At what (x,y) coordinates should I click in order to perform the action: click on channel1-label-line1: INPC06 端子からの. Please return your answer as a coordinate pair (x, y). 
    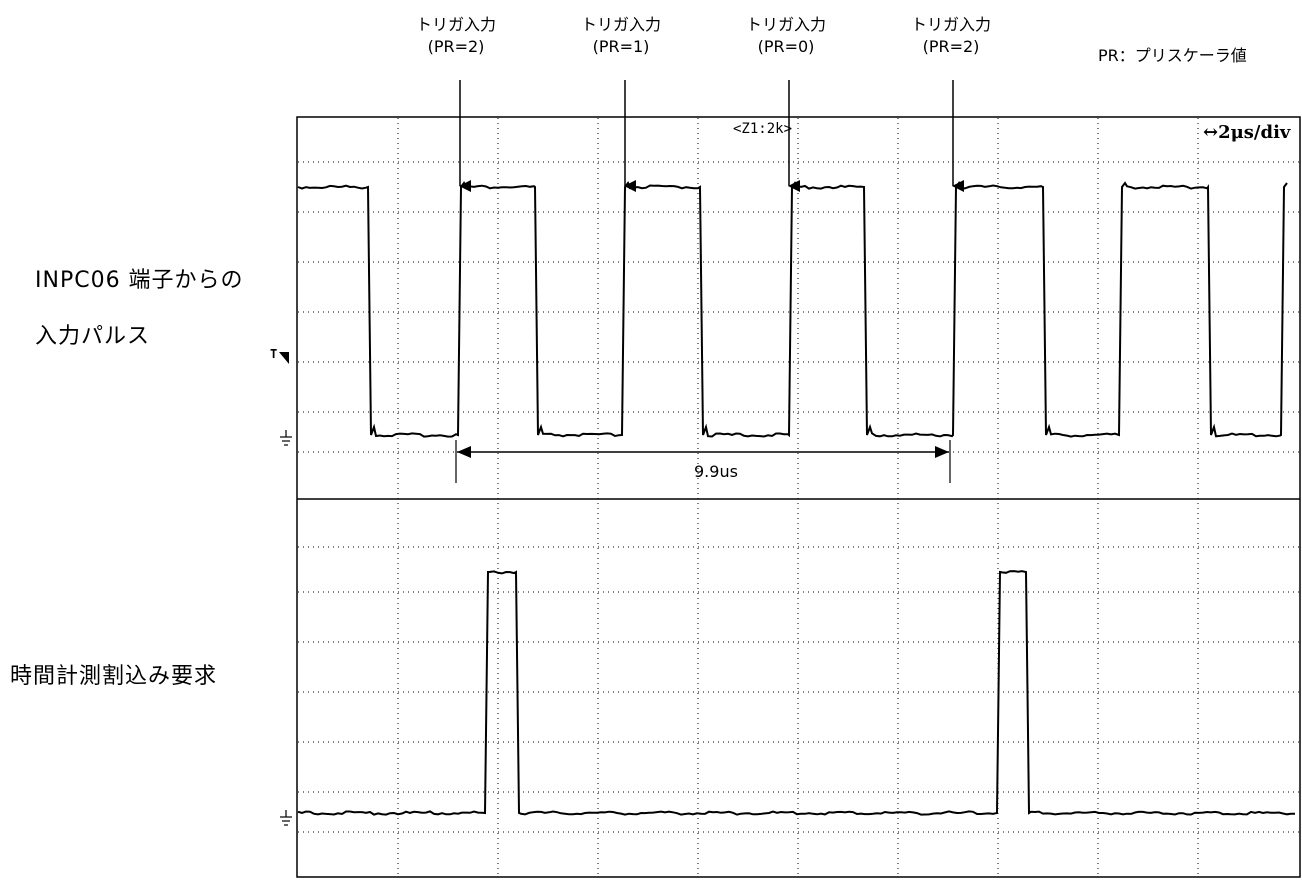
    Looking at the image, I should click on (139, 280).